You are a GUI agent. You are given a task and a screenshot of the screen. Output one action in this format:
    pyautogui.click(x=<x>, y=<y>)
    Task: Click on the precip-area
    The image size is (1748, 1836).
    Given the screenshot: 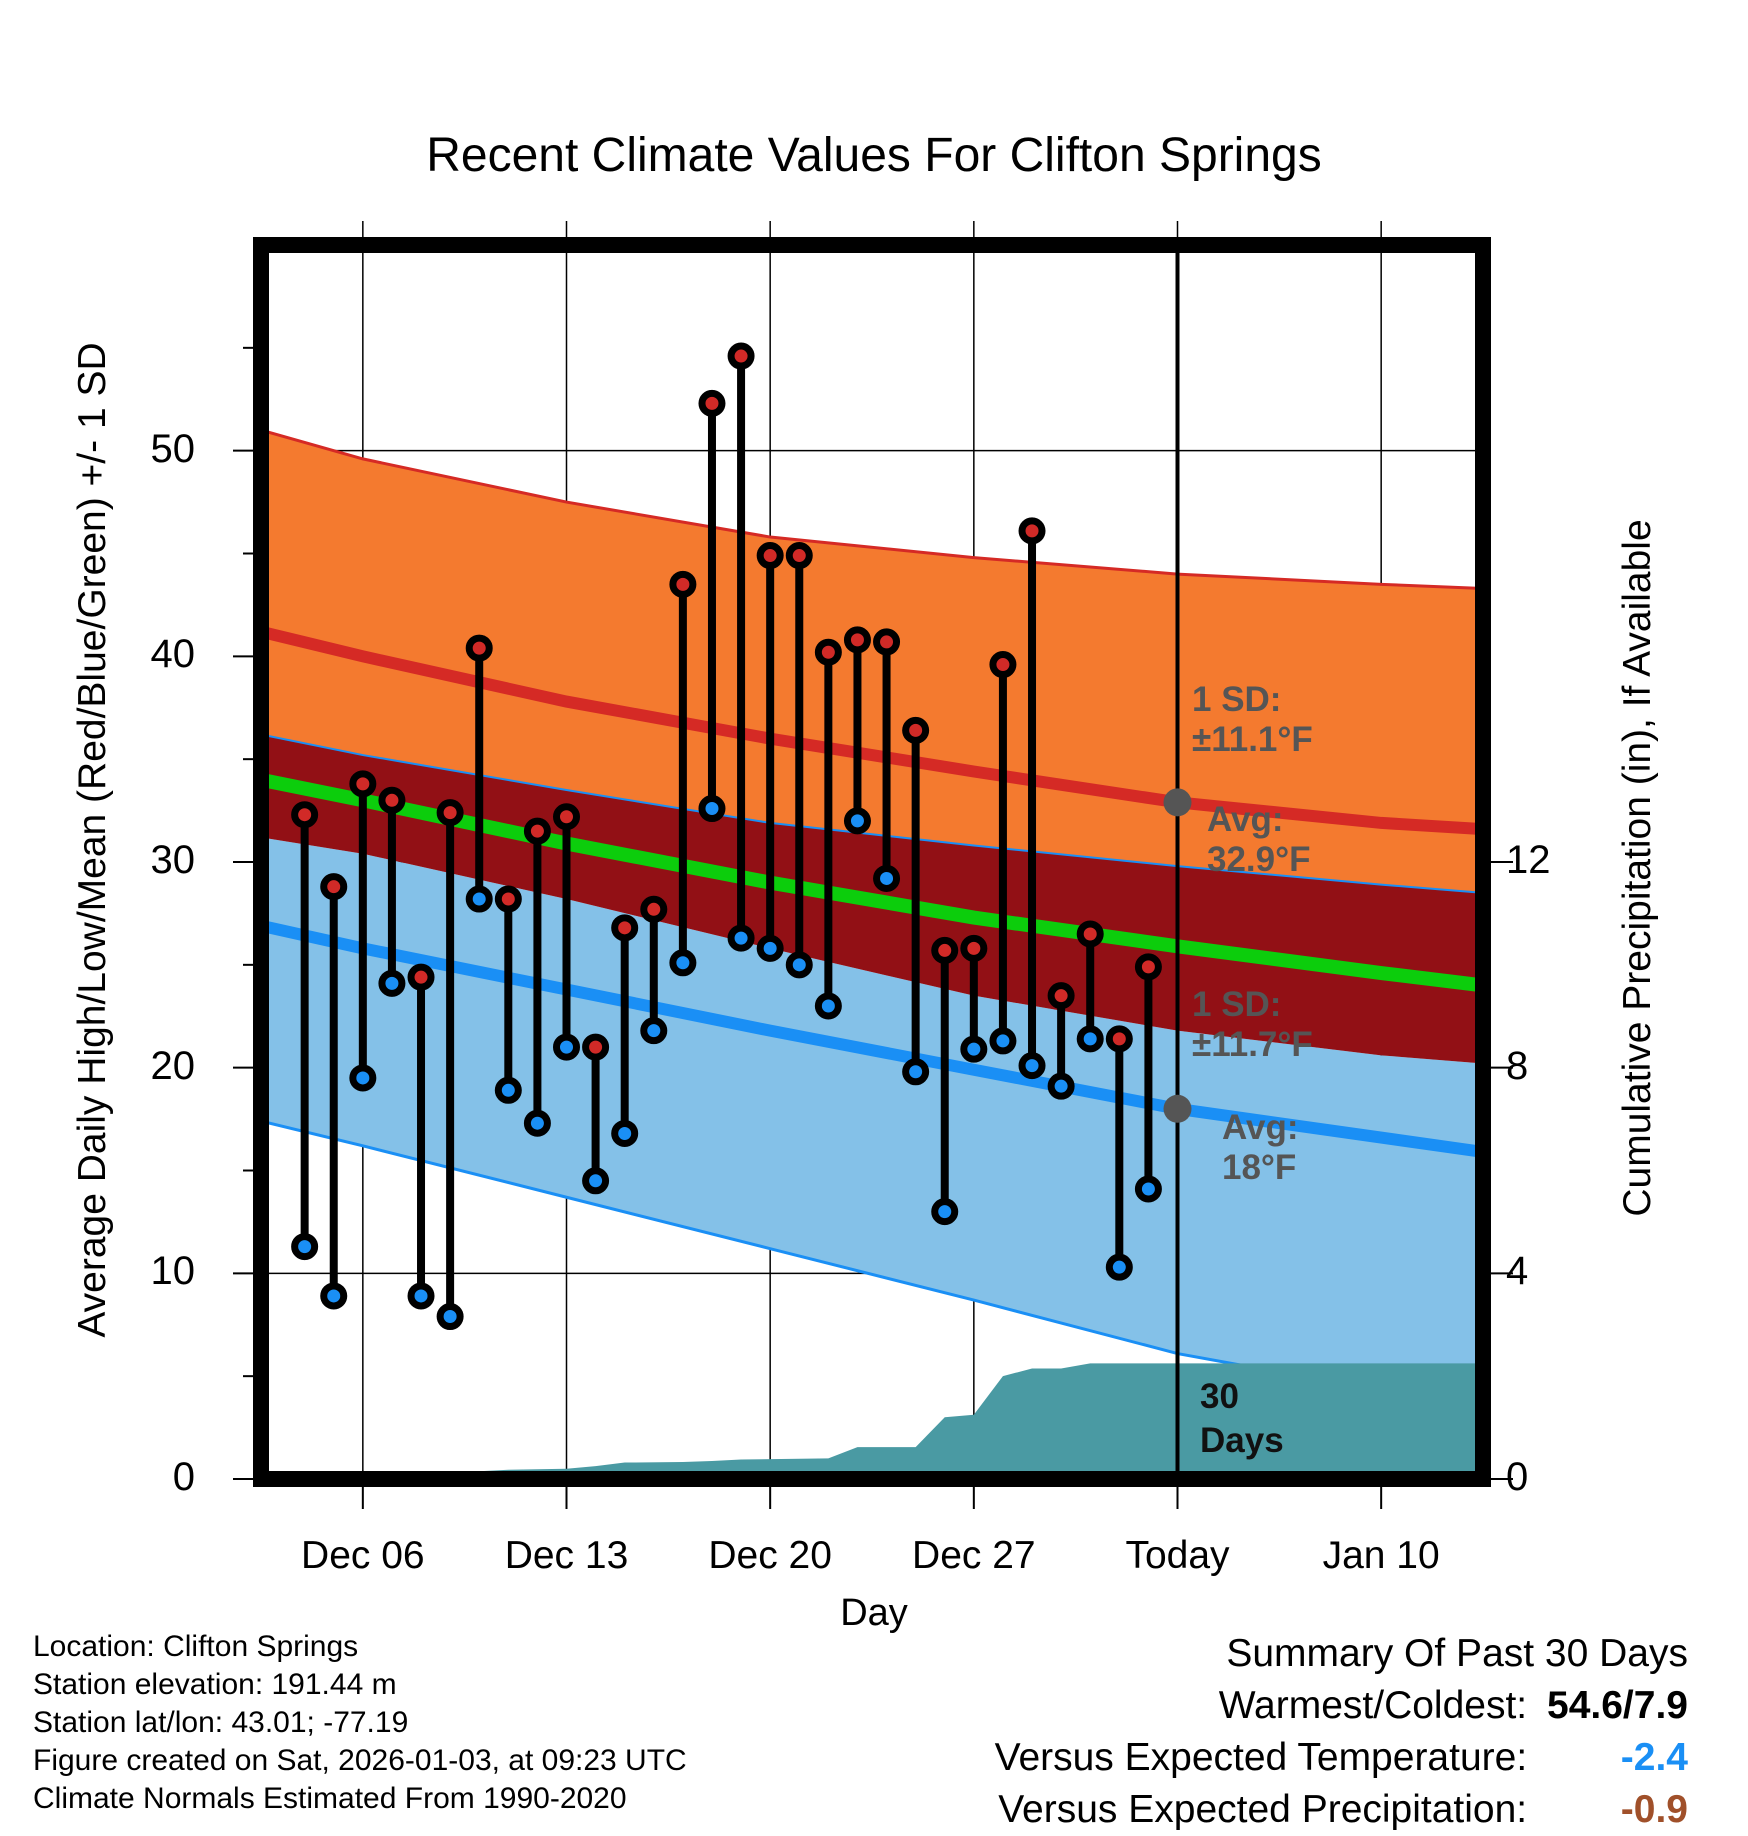 What is the action you would take?
    pyautogui.click(x=872, y=1421)
    